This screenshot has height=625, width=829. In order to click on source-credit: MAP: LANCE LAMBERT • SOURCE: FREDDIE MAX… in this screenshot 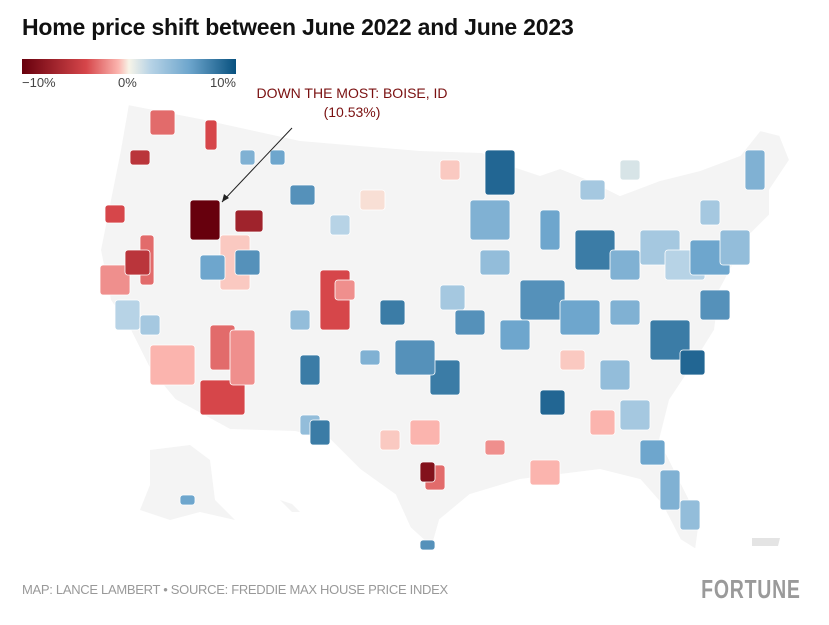, I will do `click(235, 589)`.